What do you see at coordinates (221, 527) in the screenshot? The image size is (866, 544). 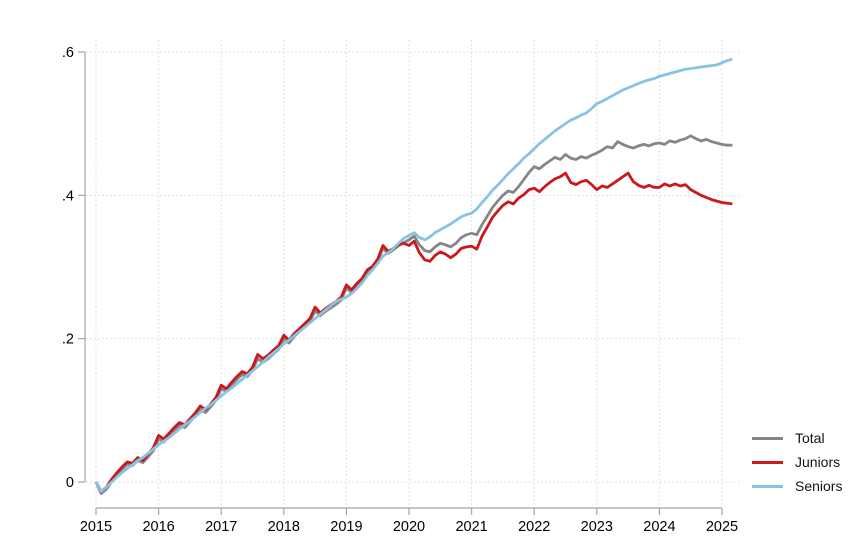 I see `x-tick-label: 2017` at bounding box center [221, 527].